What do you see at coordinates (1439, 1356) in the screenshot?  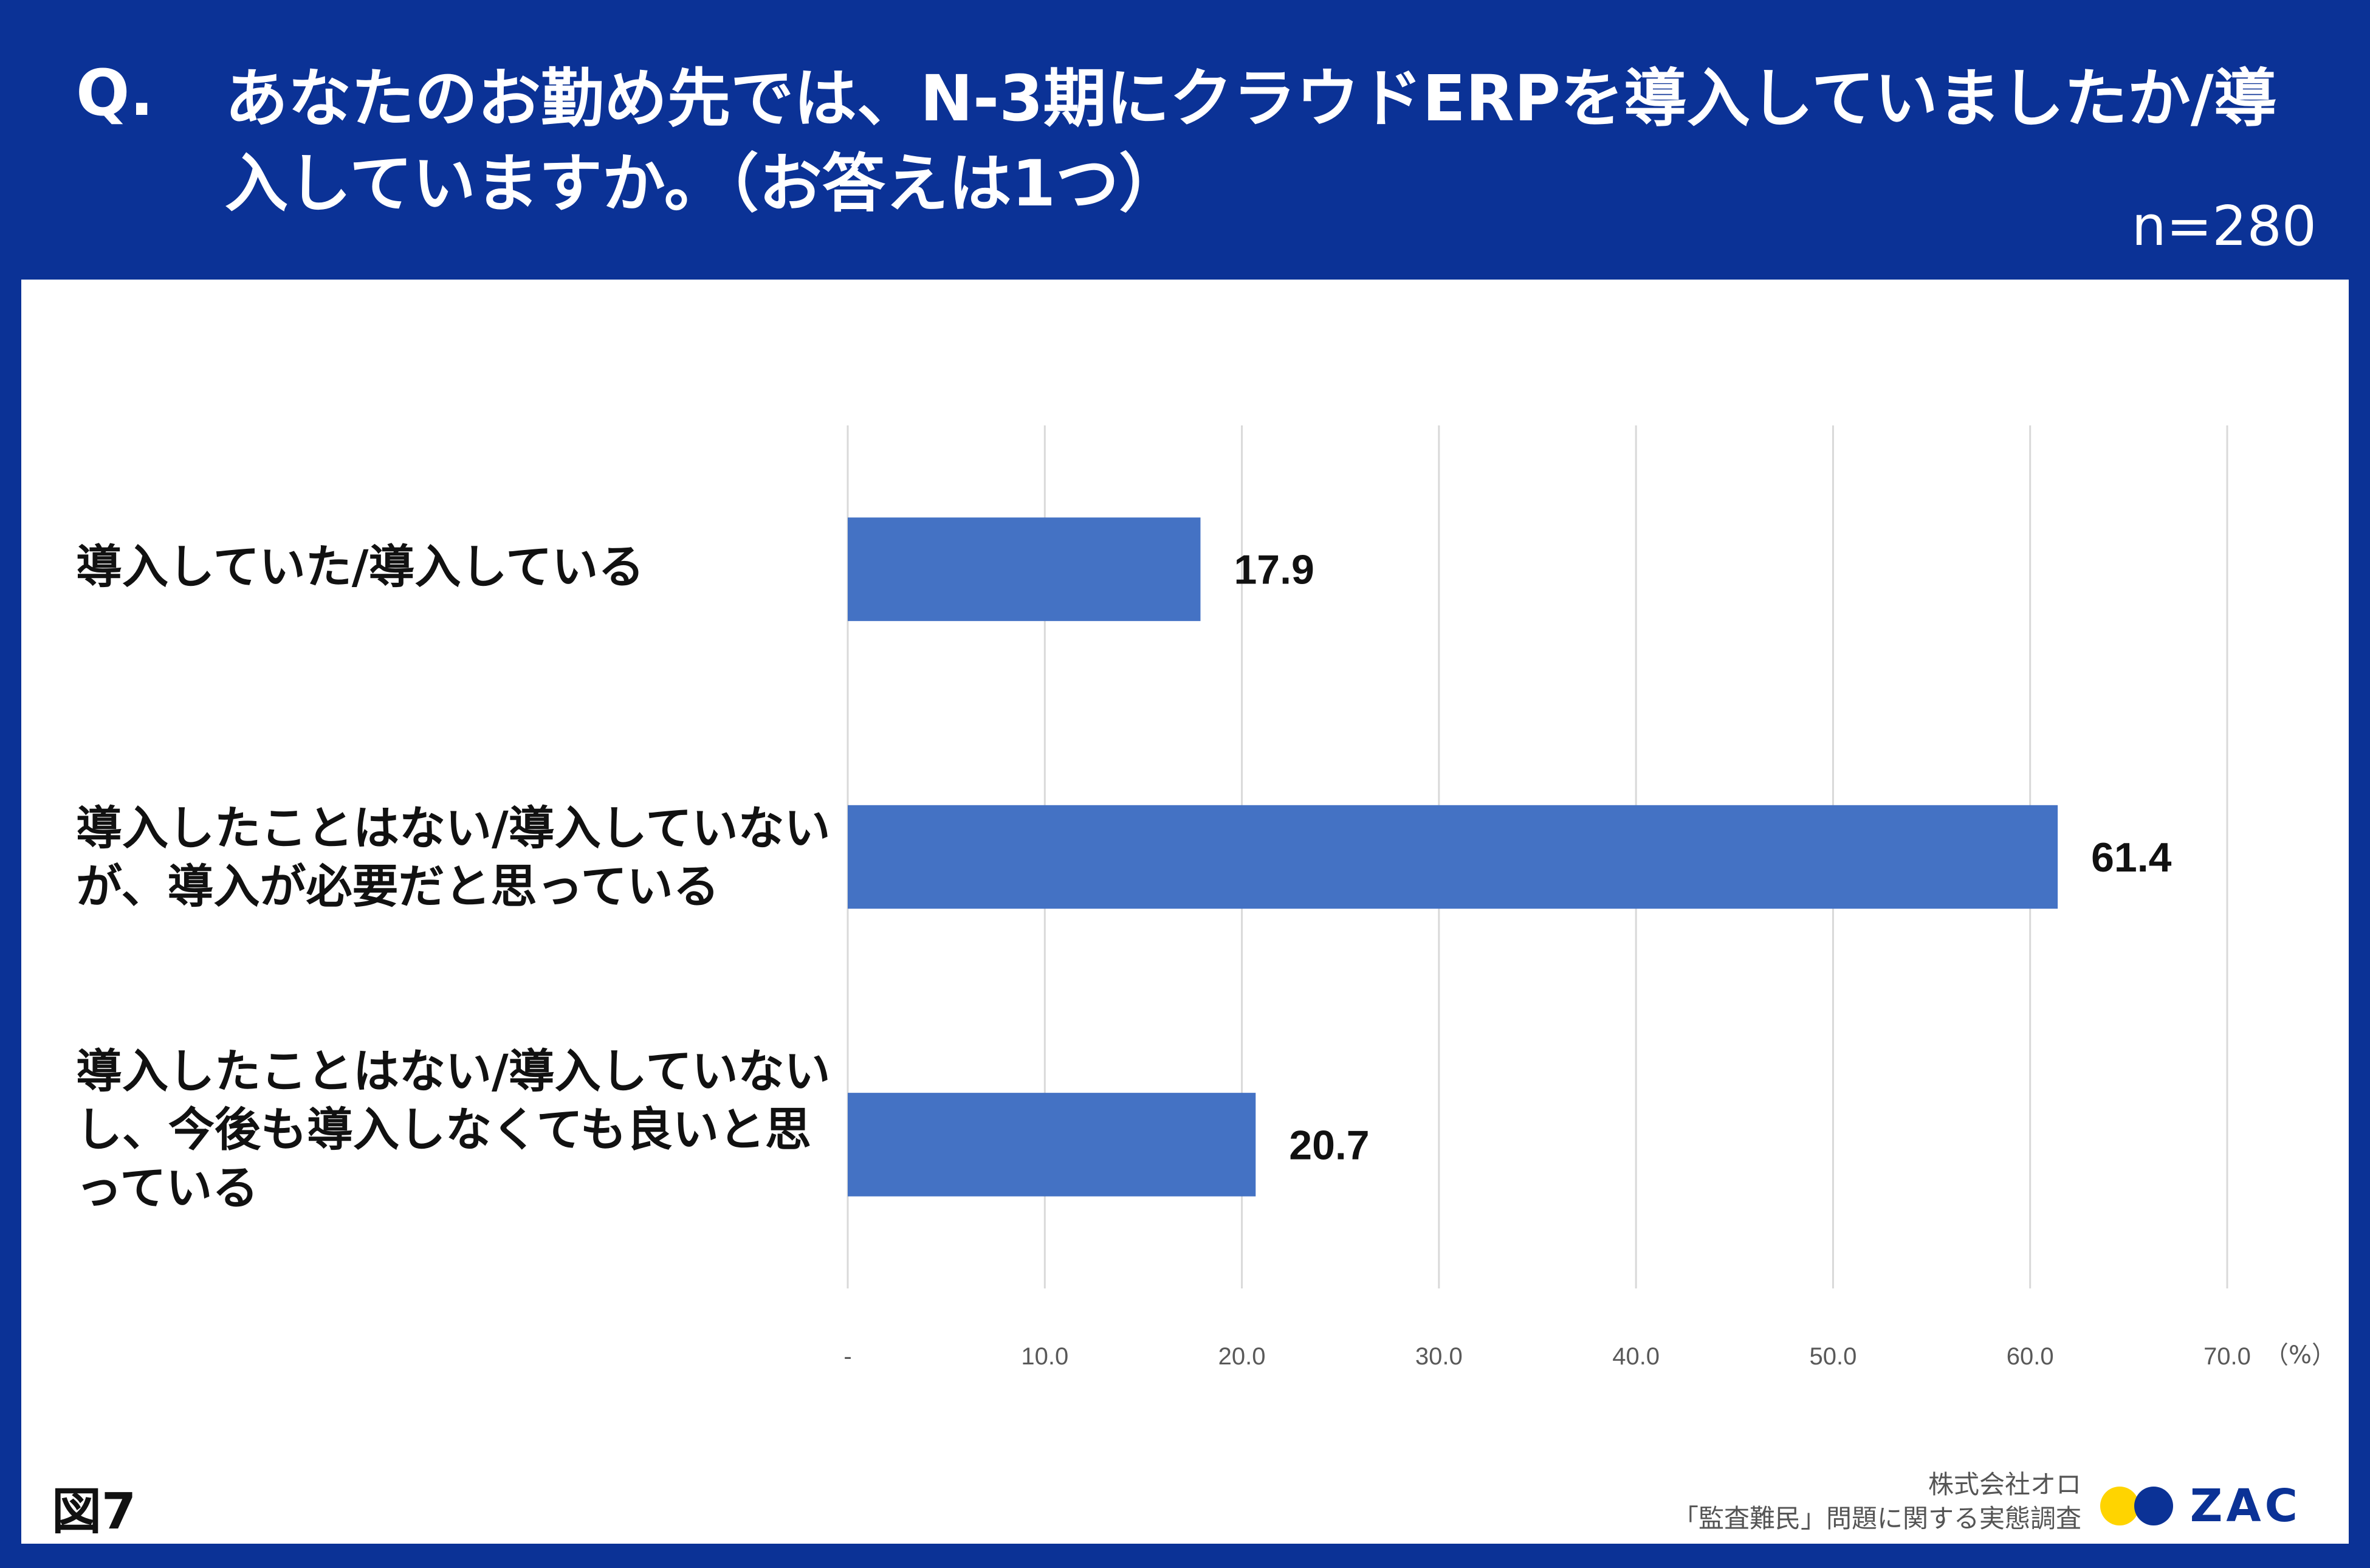 I see `x-tick-label-3: 30.0` at bounding box center [1439, 1356].